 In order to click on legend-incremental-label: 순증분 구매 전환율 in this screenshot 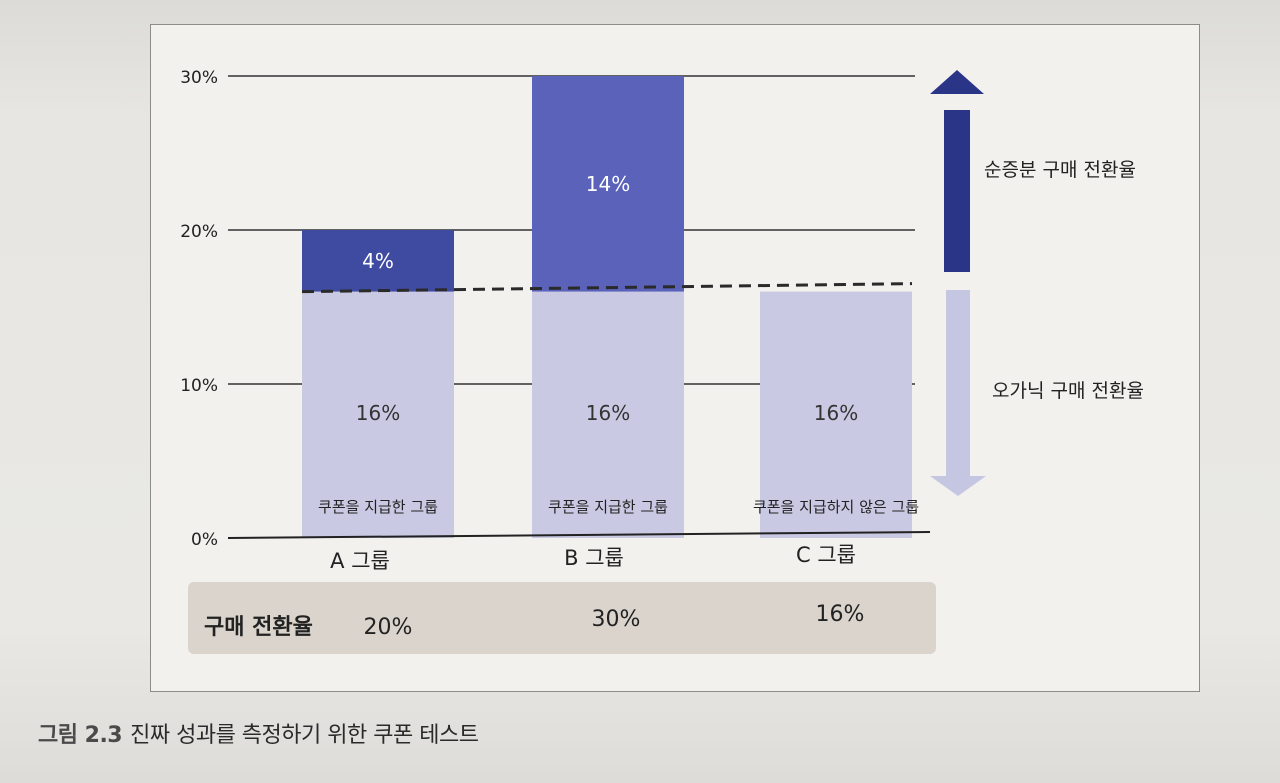, I will do `click(1060, 170)`.